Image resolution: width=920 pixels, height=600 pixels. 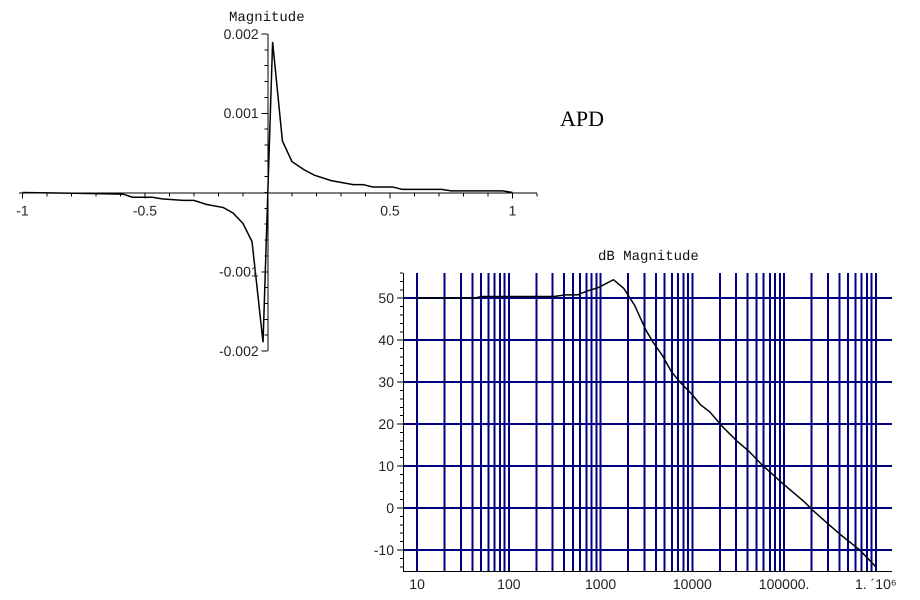 I want to click on y-tick-label: 20, so click(x=386, y=424).